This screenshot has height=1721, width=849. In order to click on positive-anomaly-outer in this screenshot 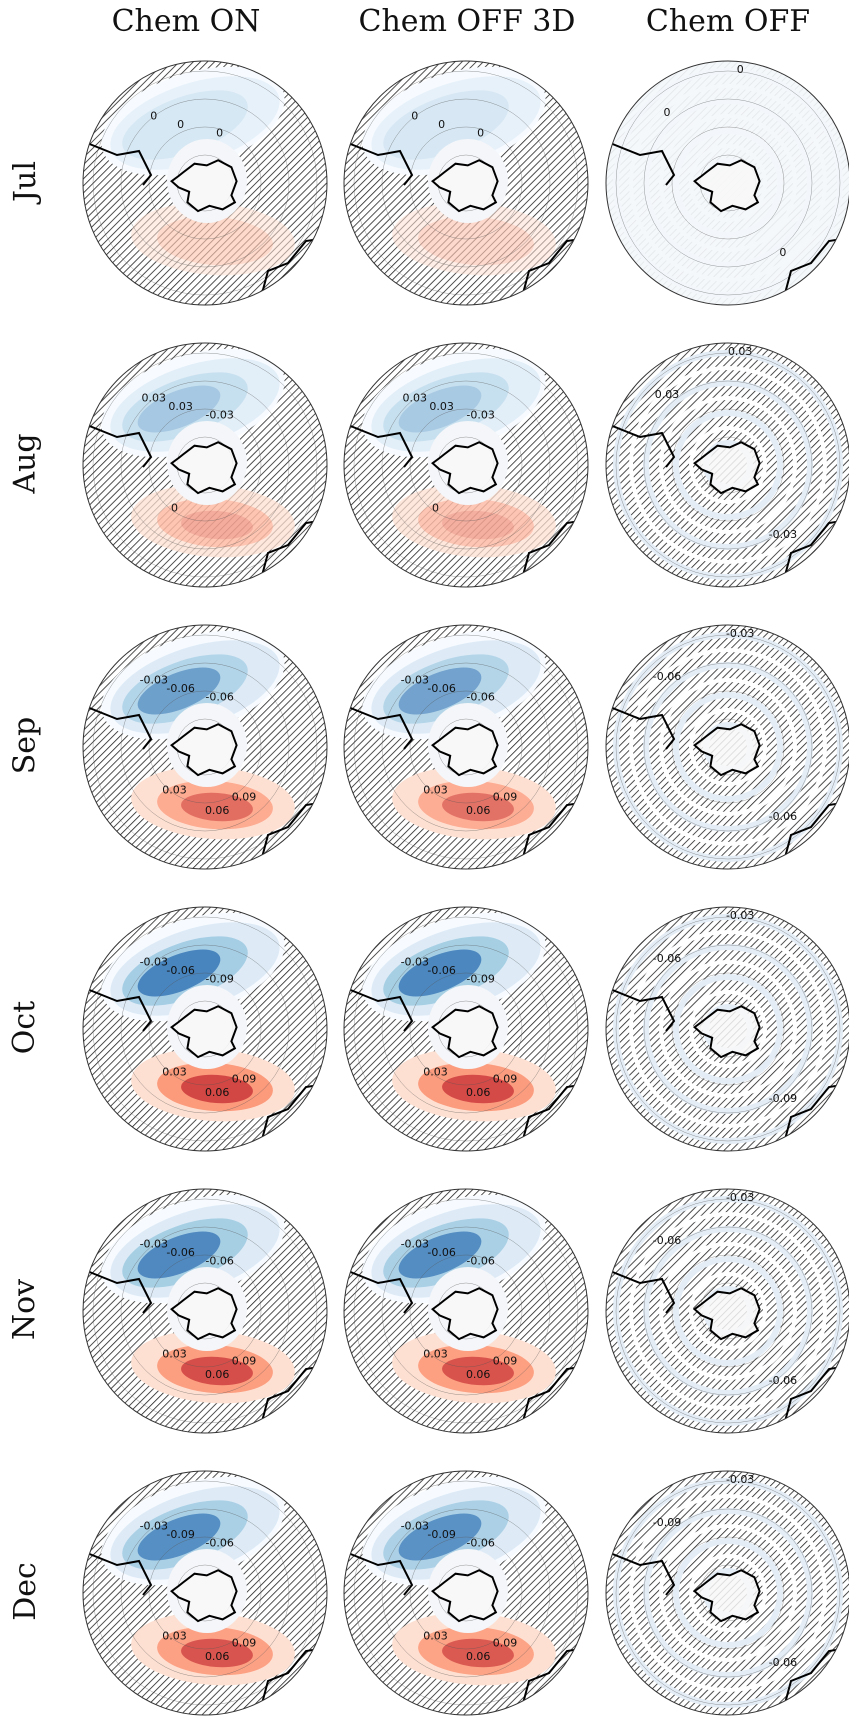, I will do `click(474, 239)`.